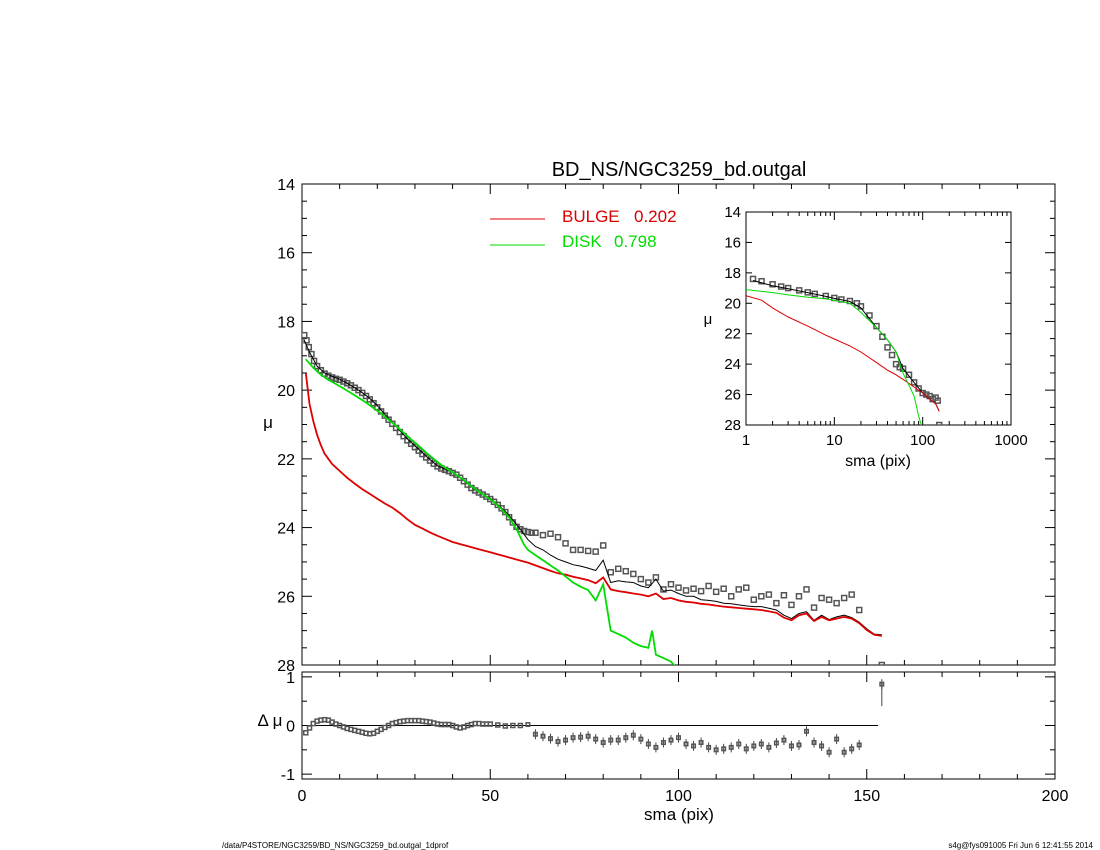  Describe the element at coordinates (286, 666) in the screenshot. I see `main-y-tick-label: 28` at that location.